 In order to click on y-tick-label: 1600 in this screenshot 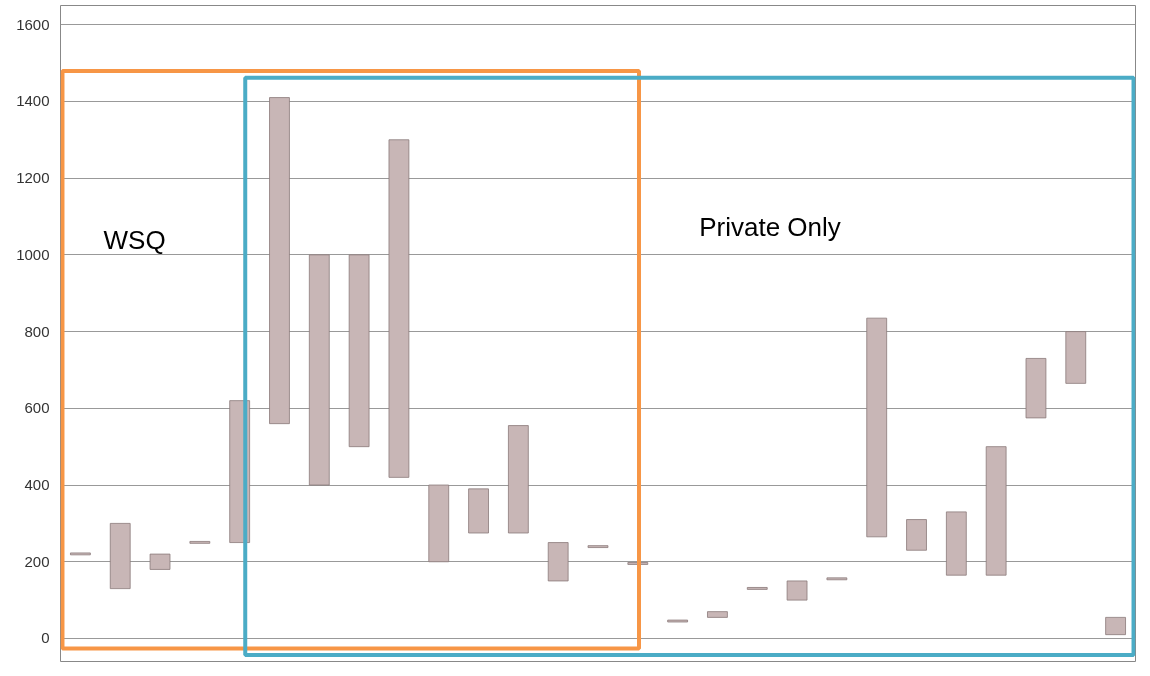, I will do `click(33, 24)`.